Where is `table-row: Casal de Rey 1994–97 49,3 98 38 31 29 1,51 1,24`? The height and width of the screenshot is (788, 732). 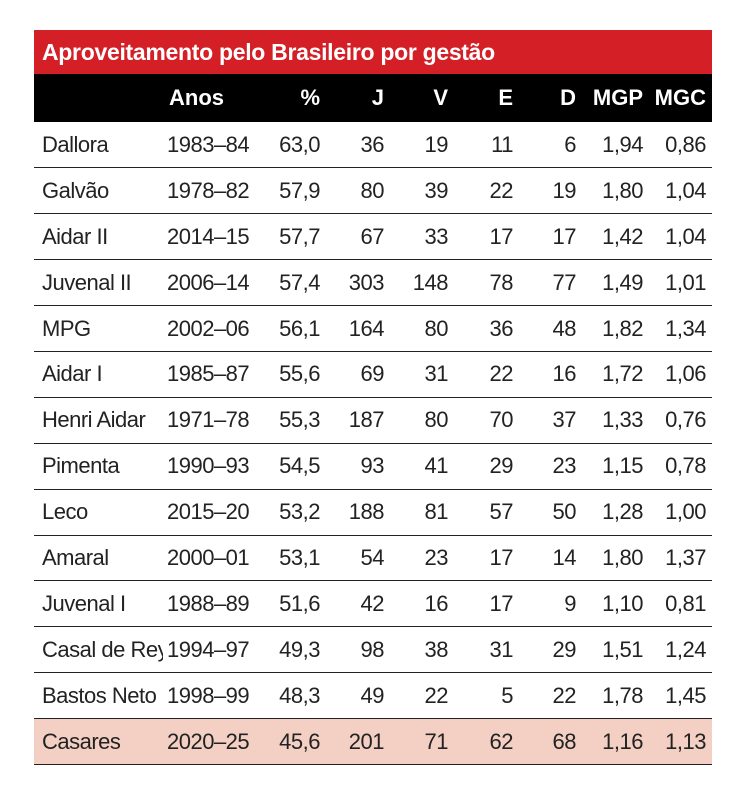
table-row: Casal de Rey 1994–97 49,3 98 38 31 29 1,51 1,24 is located at coordinates (373, 650).